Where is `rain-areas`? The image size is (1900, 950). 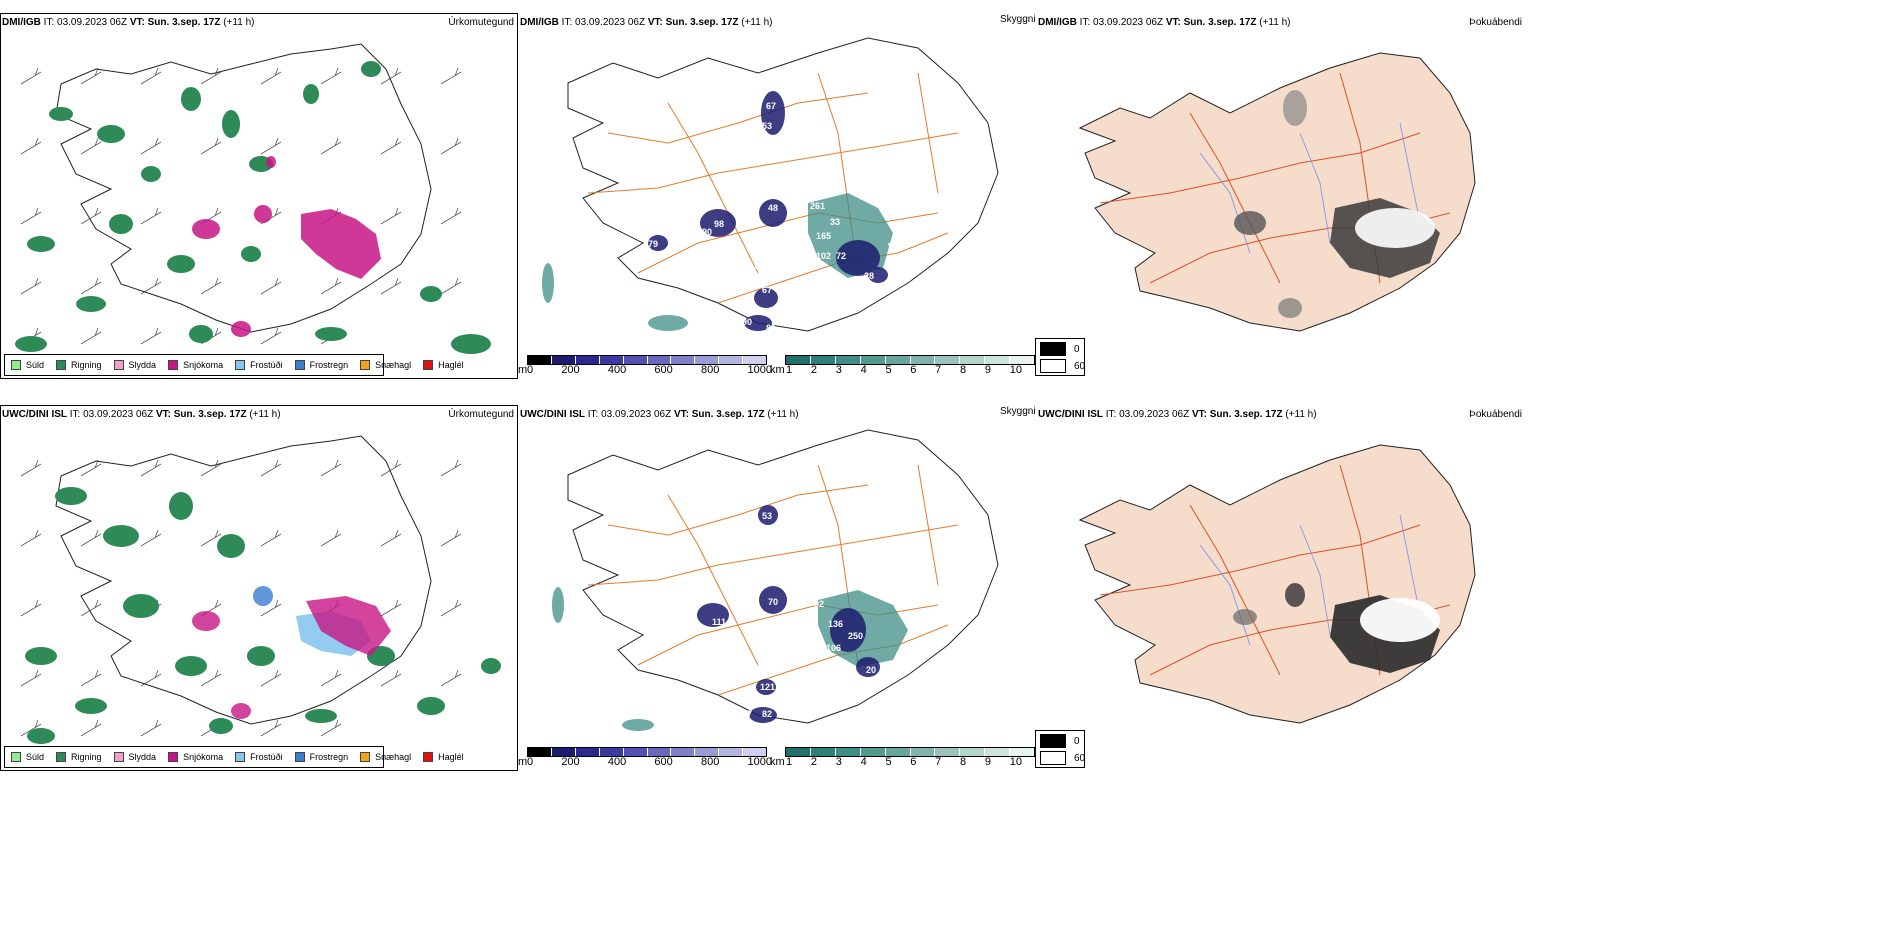 rain-areas is located at coordinates (253, 207).